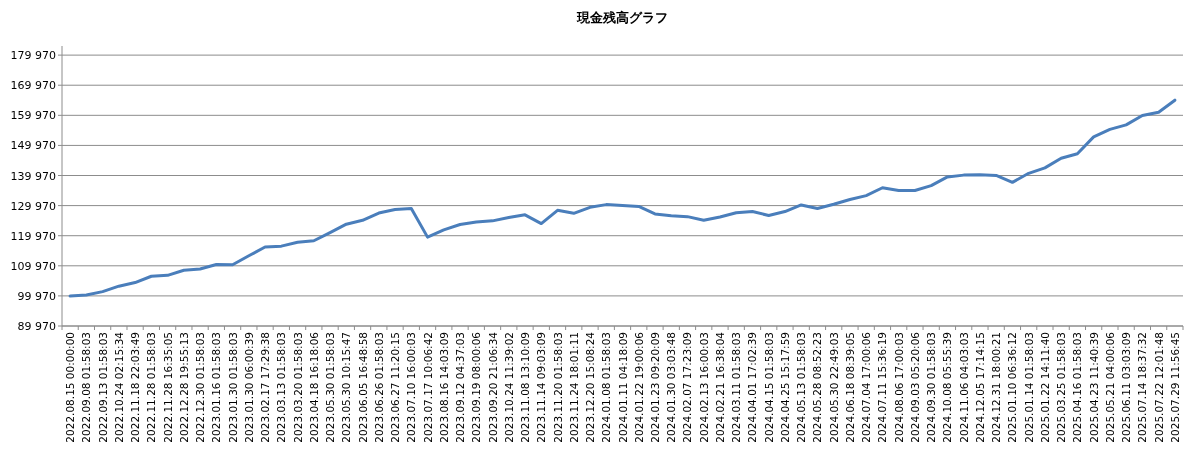 Image resolution: width=1193 pixels, height=459 pixels. Describe the element at coordinates (898, 387) in the screenshot. I see `x-tick-label: 2024.08.06 17:00:03` at that location.